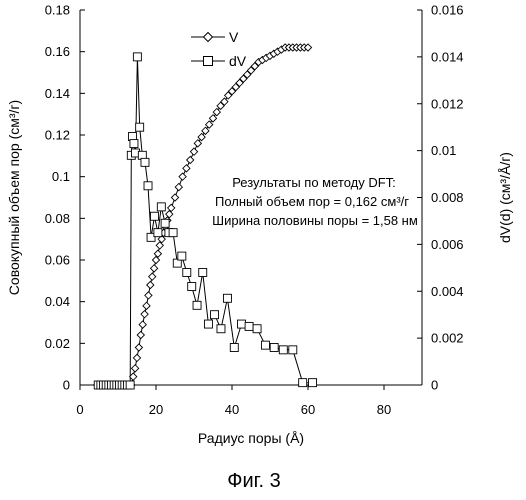 The image size is (526, 500). Describe the element at coordinates (57, 51) in the screenshot. I see `y-left-tick-label: 0.16` at that location.